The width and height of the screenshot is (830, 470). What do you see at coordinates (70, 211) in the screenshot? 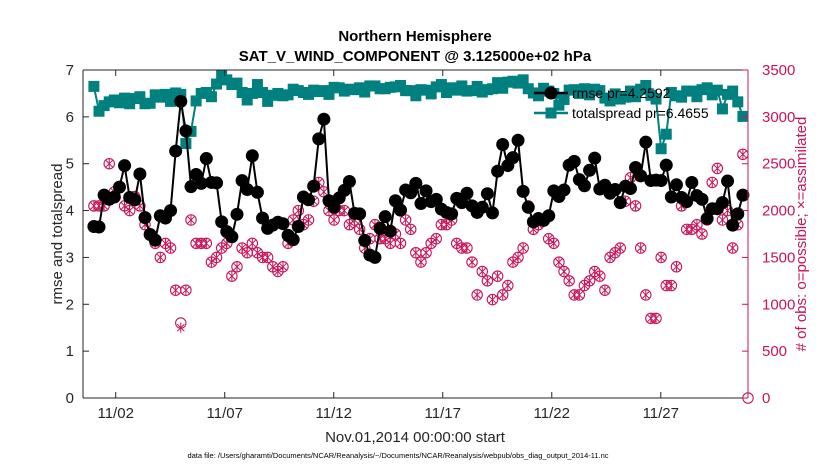
I see `y-tick-label: 4` at bounding box center [70, 211].